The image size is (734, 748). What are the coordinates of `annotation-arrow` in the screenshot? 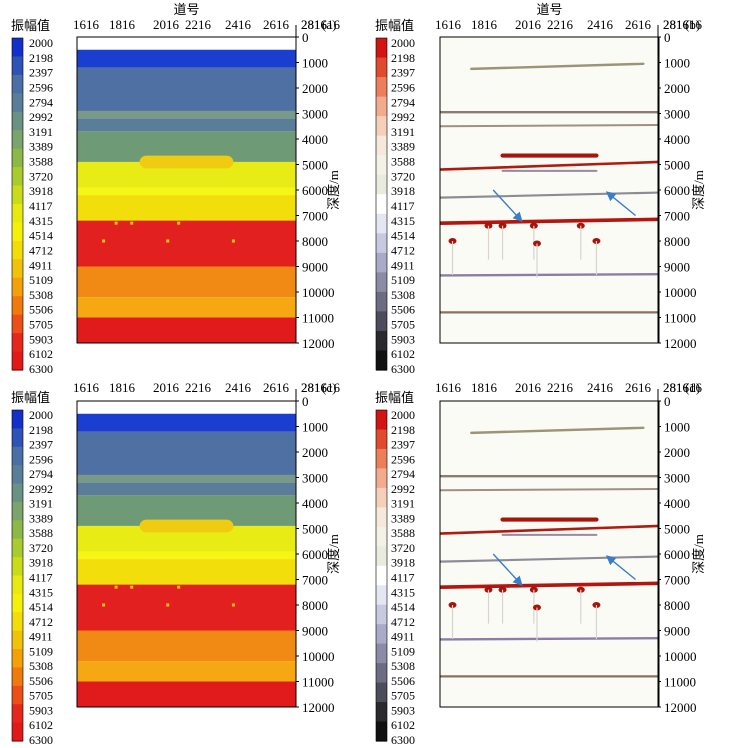 It's located at (507, 570).